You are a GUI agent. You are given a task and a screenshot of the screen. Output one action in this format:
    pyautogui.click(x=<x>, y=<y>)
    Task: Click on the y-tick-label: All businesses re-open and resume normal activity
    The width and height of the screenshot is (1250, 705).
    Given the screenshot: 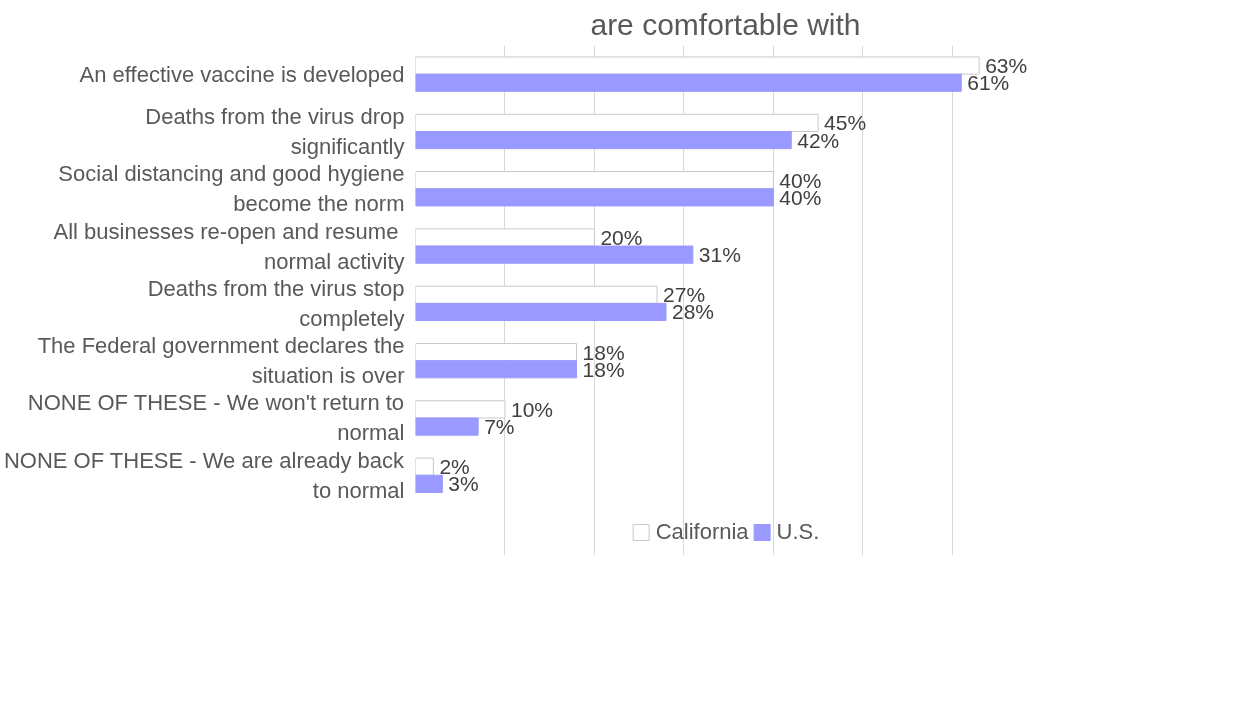 What is the action you would take?
    pyautogui.click(x=229, y=246)
    